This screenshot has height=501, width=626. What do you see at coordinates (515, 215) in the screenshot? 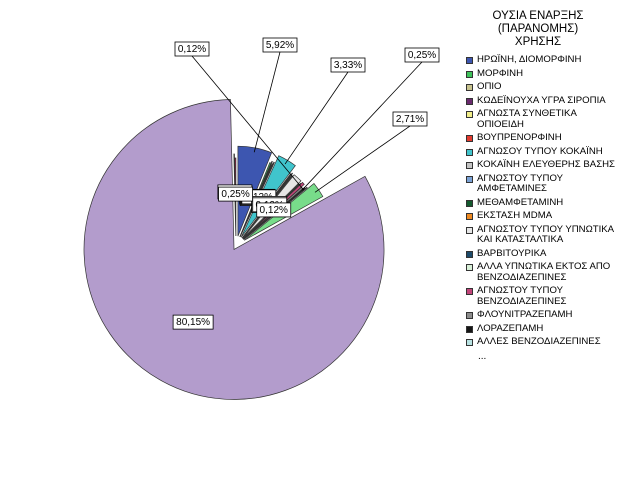
I see `legend-item-label: ΕΚΣΤΑΣΗ MDMA` at bounding box center [515, 215].